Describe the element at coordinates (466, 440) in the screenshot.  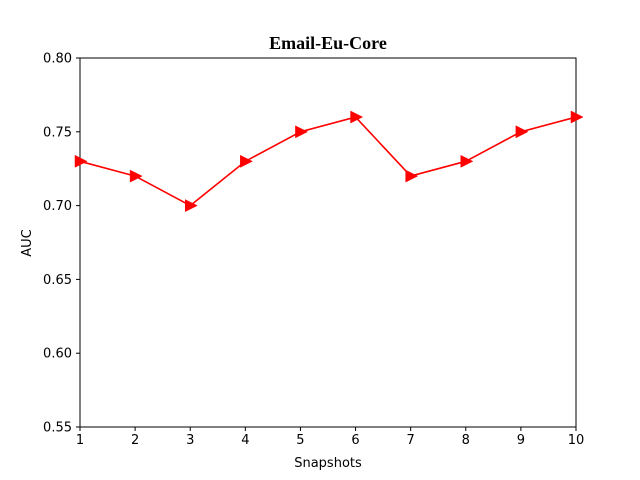
I see `x-tick-label: 8` at that location.